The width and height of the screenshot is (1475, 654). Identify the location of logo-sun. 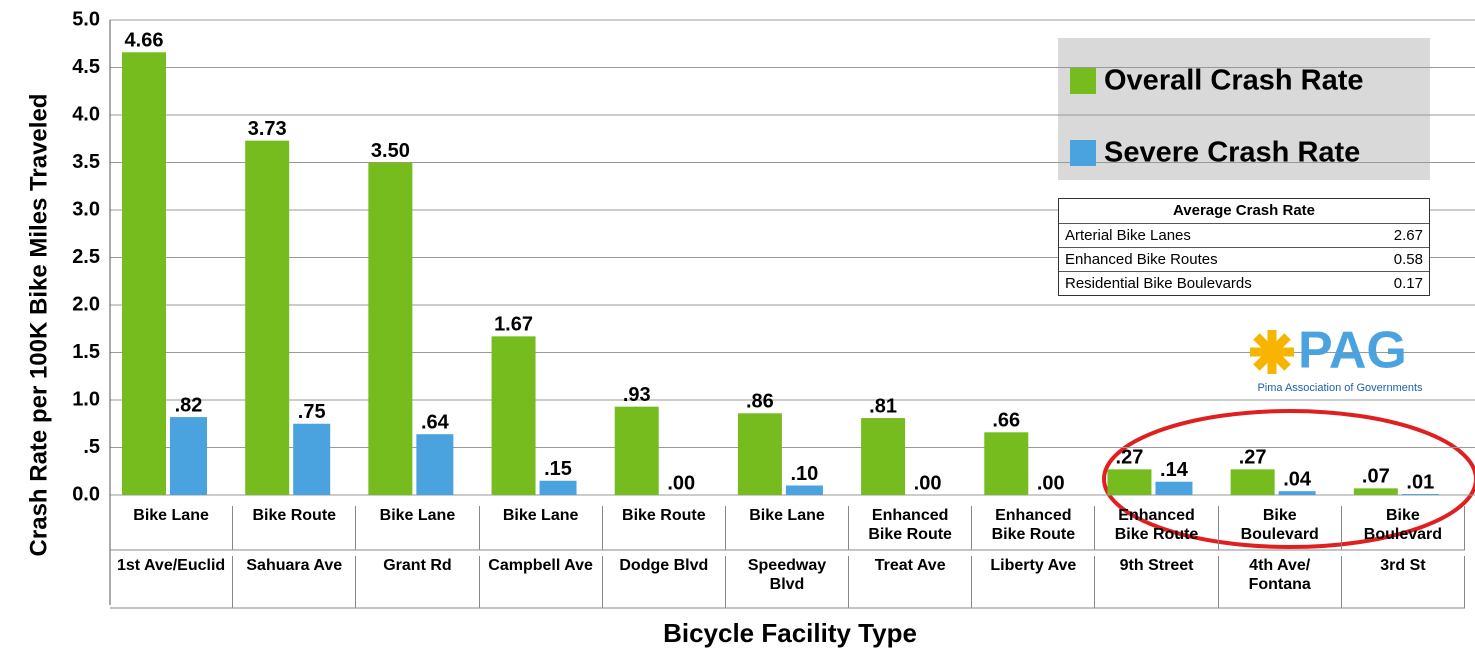
(1272, 352).